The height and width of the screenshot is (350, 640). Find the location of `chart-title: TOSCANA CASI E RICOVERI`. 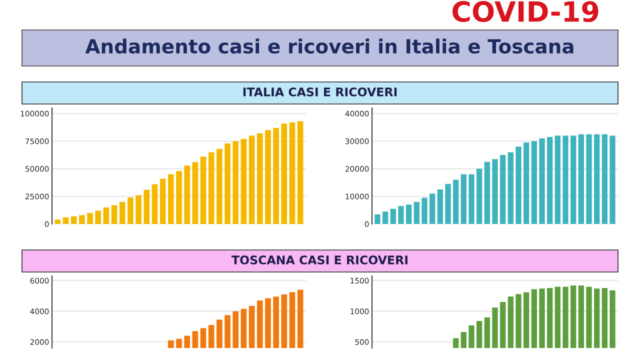

chart-title: TOSCANA CASI E RICOVERI is located at coordinates (320, 259).